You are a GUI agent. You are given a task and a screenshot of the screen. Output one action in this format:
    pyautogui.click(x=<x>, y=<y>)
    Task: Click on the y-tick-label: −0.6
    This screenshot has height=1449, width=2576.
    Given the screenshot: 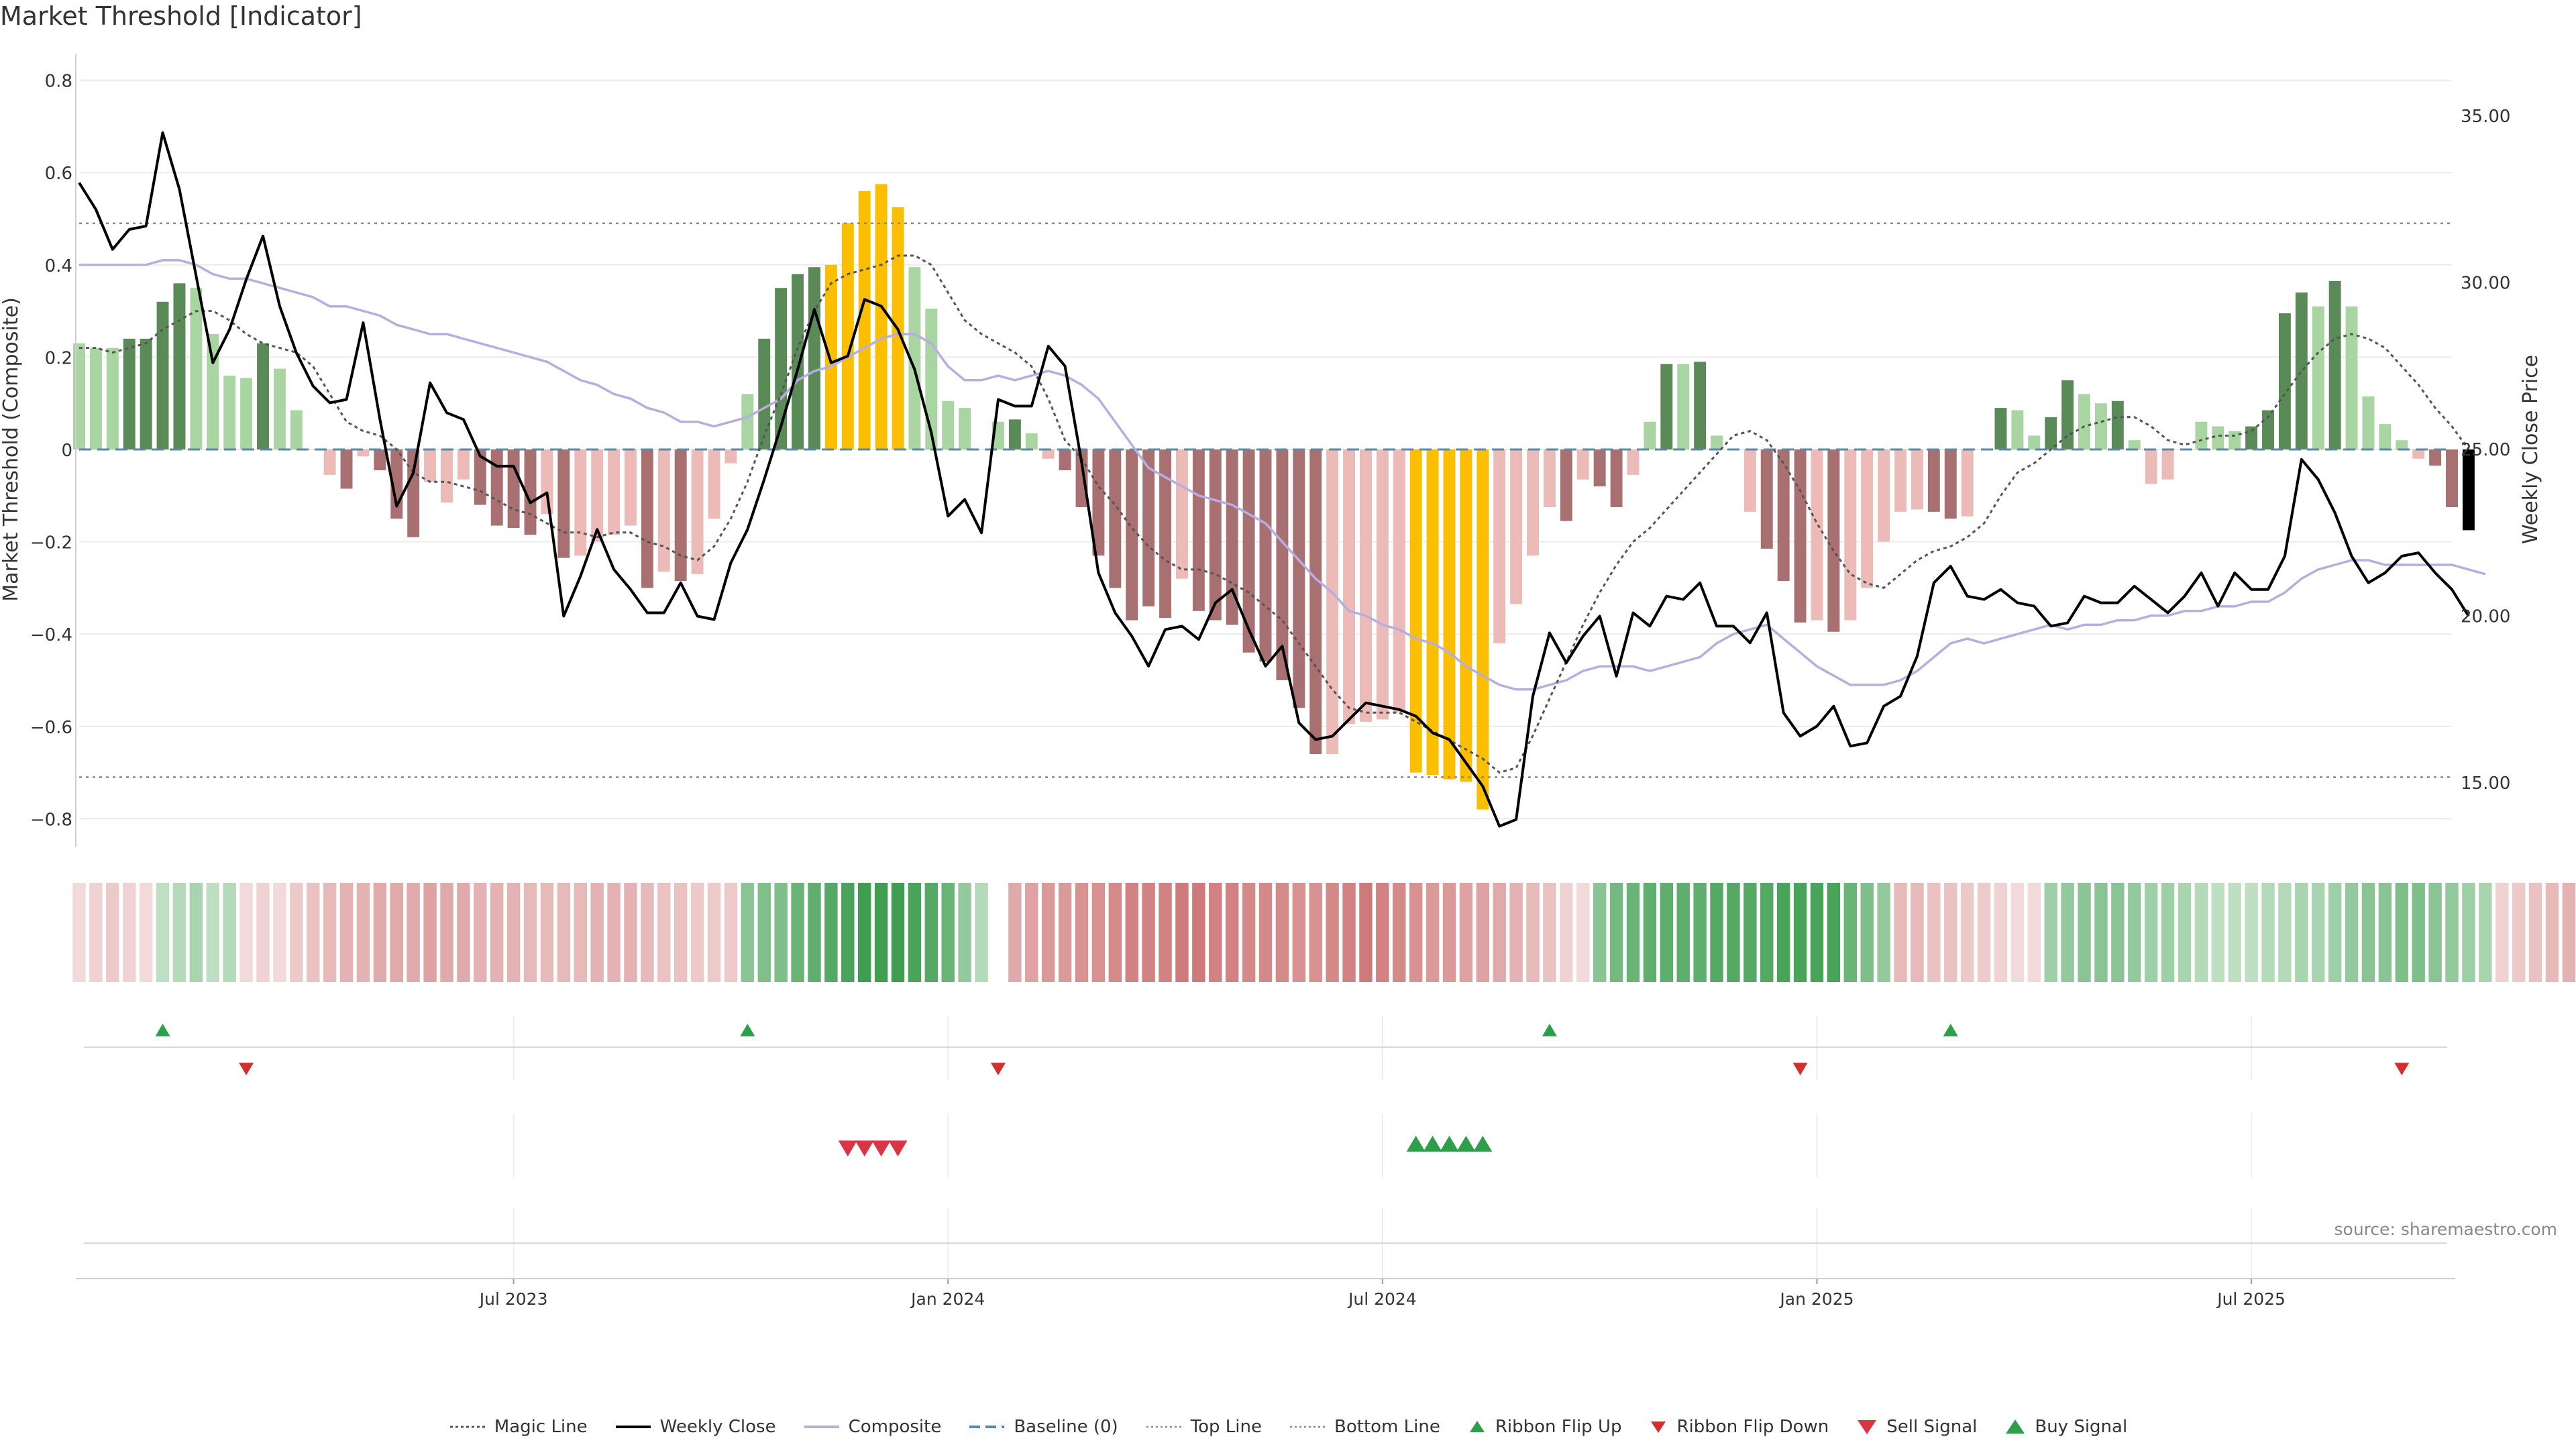 What is the action you would take?
    pyautogui.click(x=51, y=728)
    